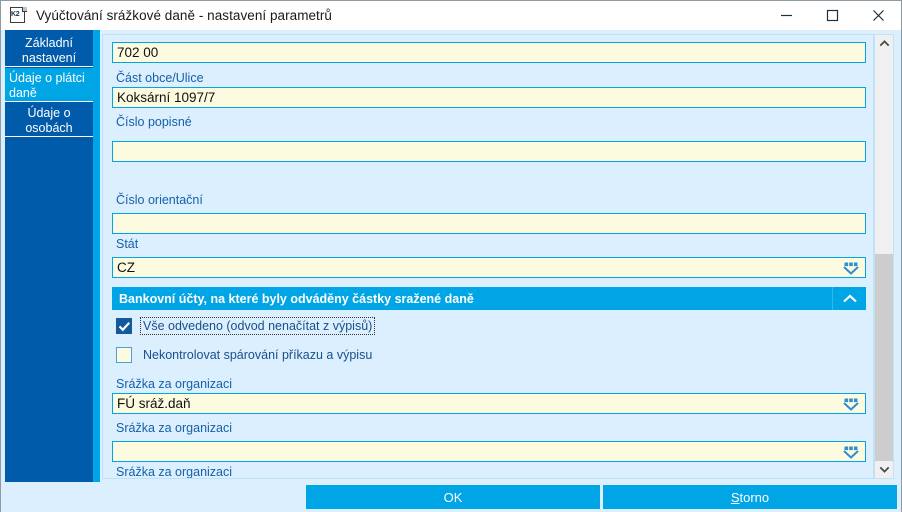 This screenshot has height=512, width=902. Describe the element at coordinates (257, 326) in the screenshot. I see `checkbox-label-vse-odvedeno: Vše odvedeno (odvod nenačítat z výpisů)` at that location.